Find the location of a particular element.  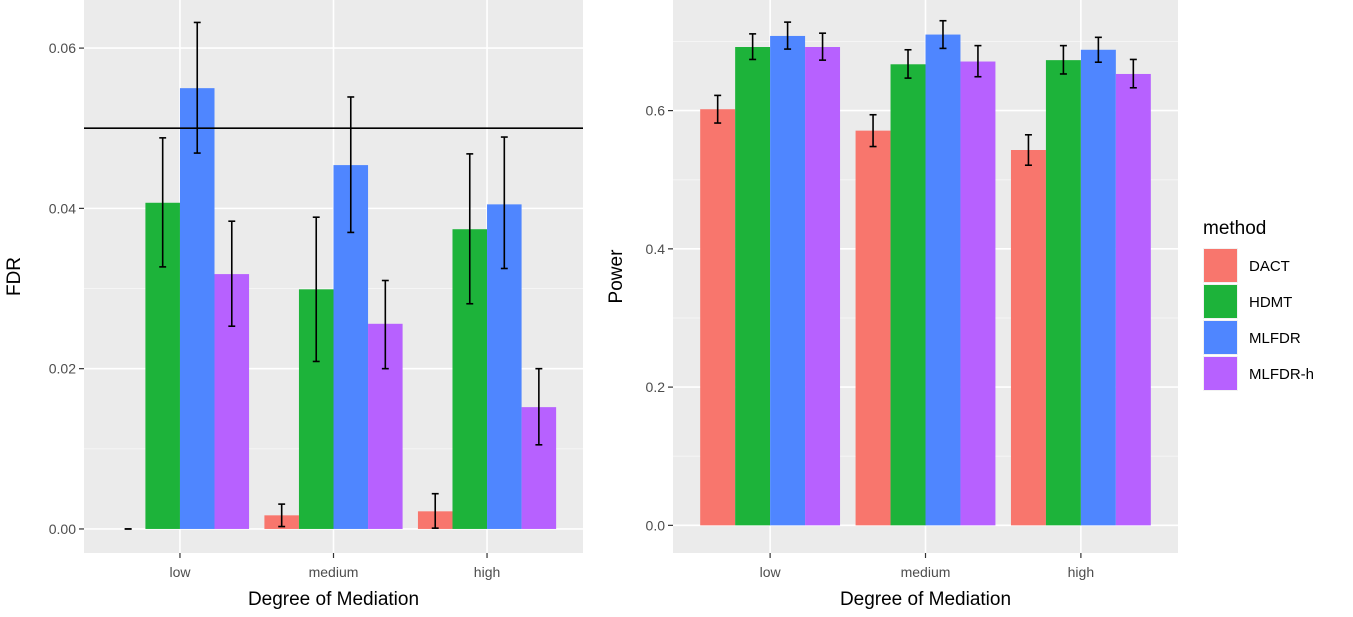

y-tick-label: 0.4 is located at coordinates (656, 249).